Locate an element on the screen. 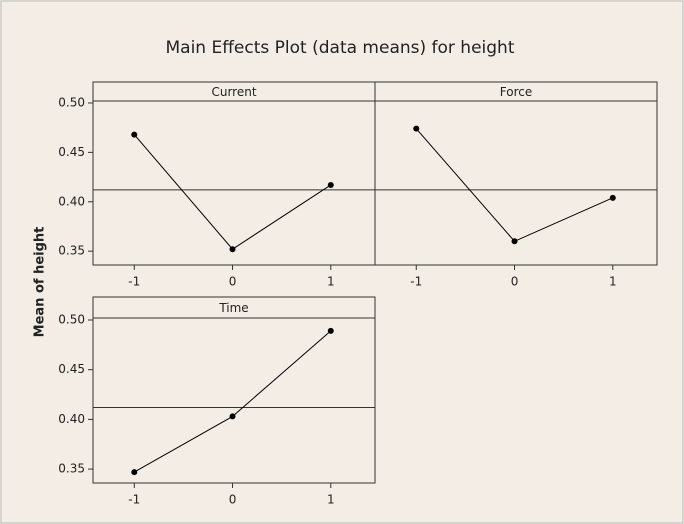  y-axis-label: Mean of height is located at coordinates (40, 282).